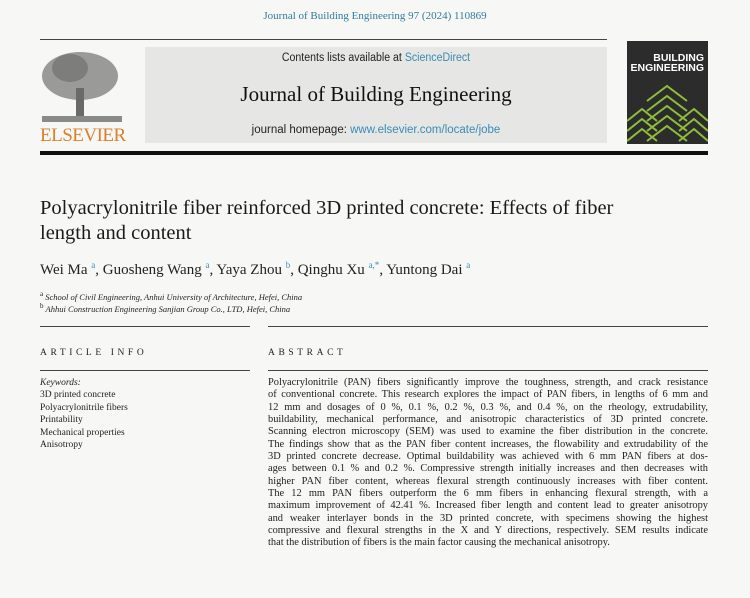 The width and height of the screenshot is (750, 598). I want to click on article-info-heading: ARTICLE INFO, so click(94, 353).